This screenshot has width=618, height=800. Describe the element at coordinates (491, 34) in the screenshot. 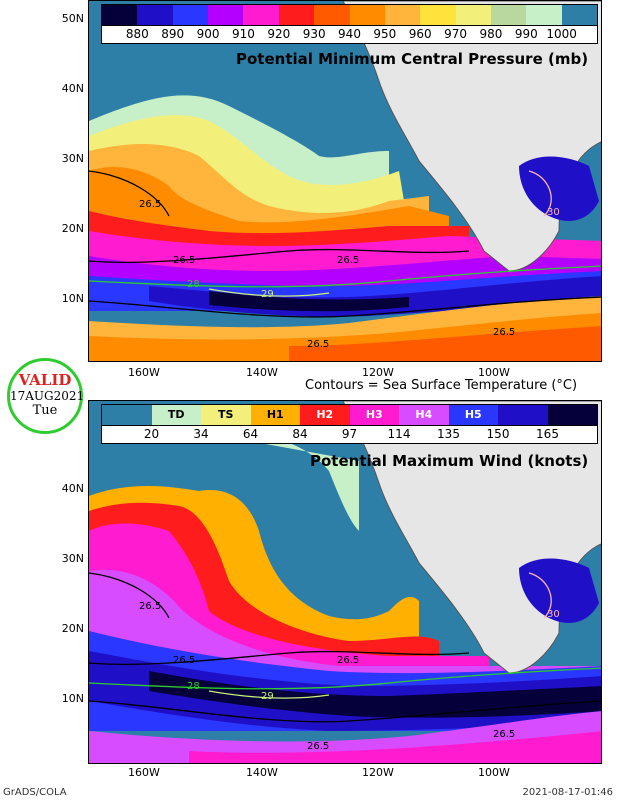

I see `pressure-colorbar-tick-label: 980` at that location.